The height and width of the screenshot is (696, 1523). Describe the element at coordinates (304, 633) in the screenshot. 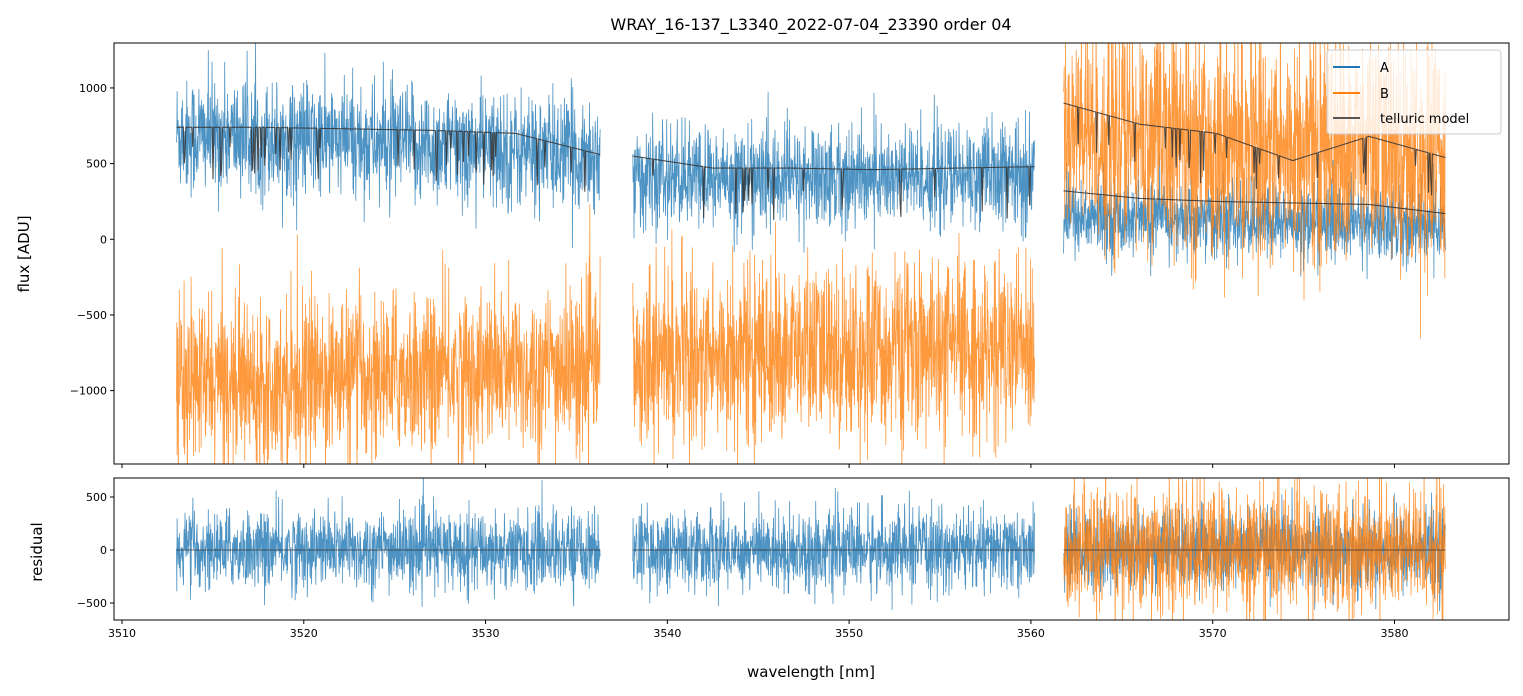

I see `x-tick-label: 3520` at that location.